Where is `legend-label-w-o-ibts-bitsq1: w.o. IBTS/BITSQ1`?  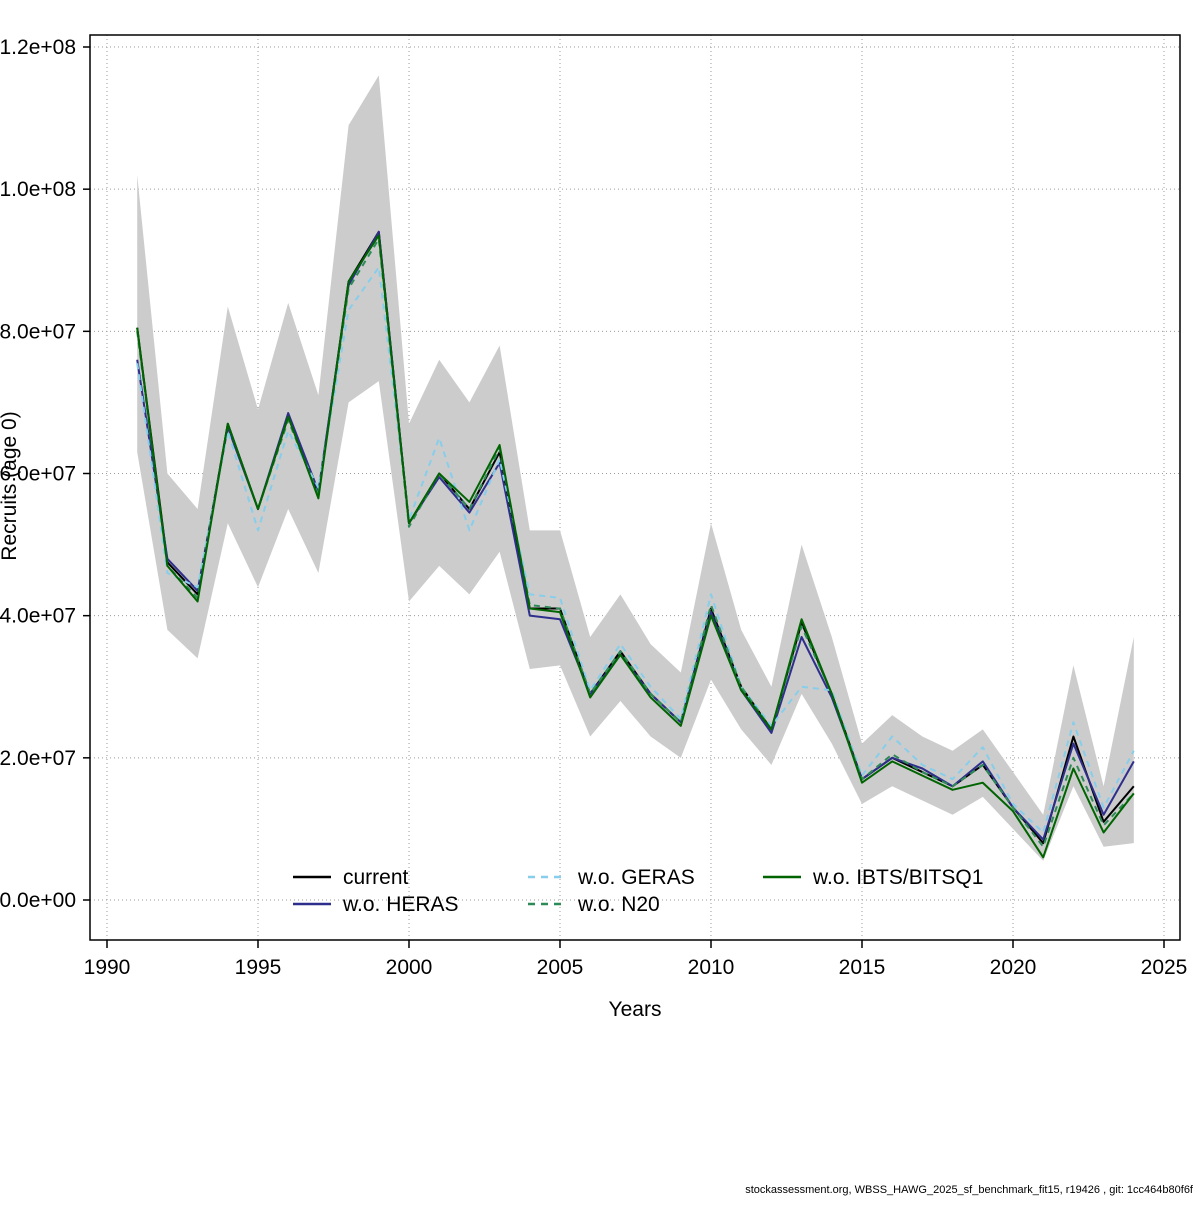 legend-label-w-o-ibts-bitsq1: w.o. IBTS/BITSQ1 is located at coordinates (897, 877).